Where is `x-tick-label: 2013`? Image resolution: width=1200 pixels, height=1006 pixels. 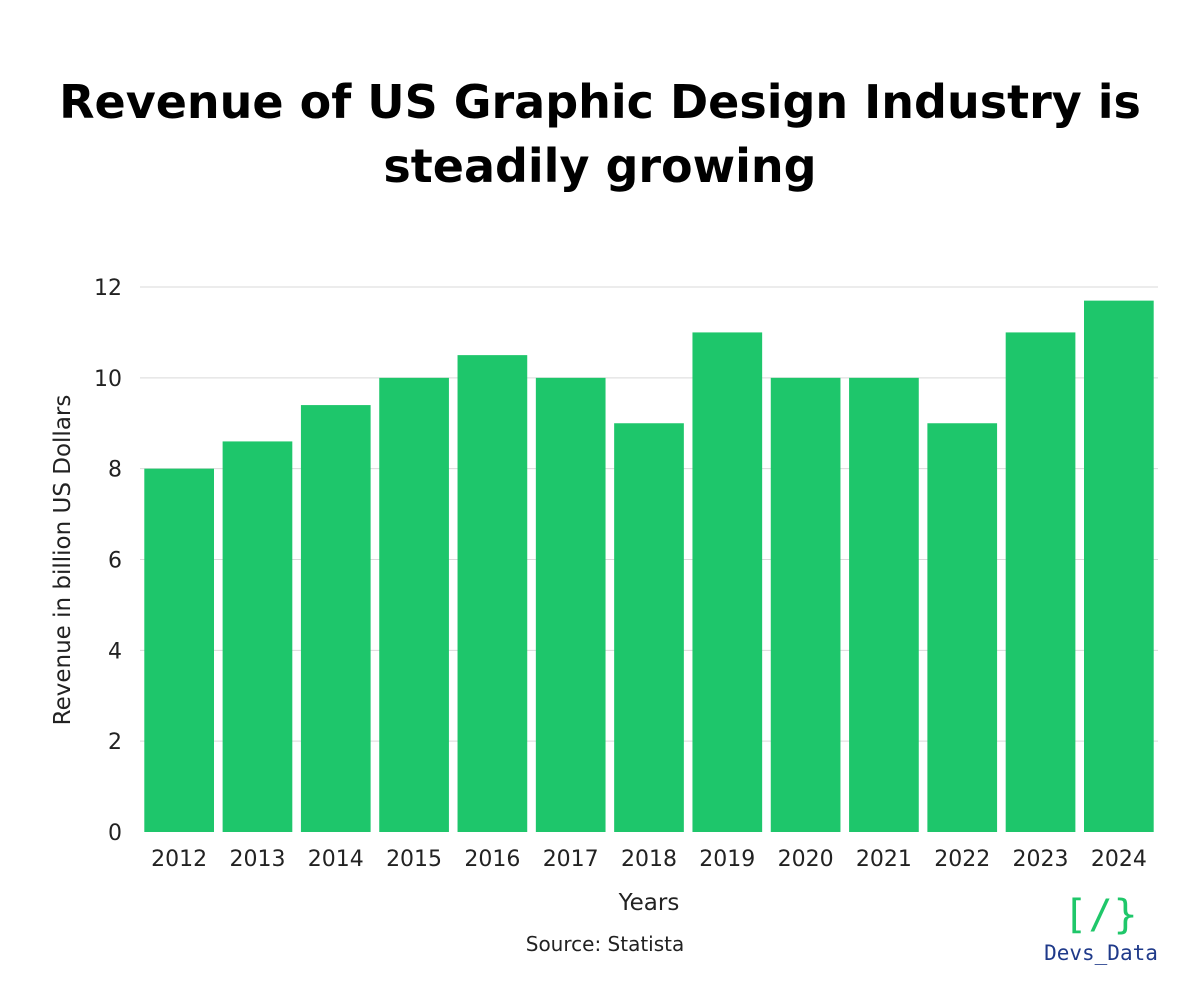
x-tick-label: 2013 is located at coordinates (257, 859).